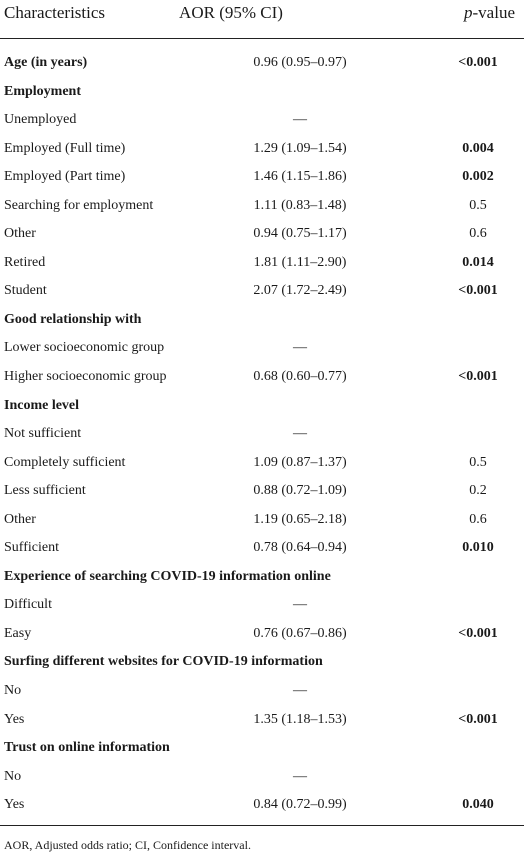 This screenshot has height=862, width=524. I want to click on row-pvalue: 0.2, so click(478, 491).